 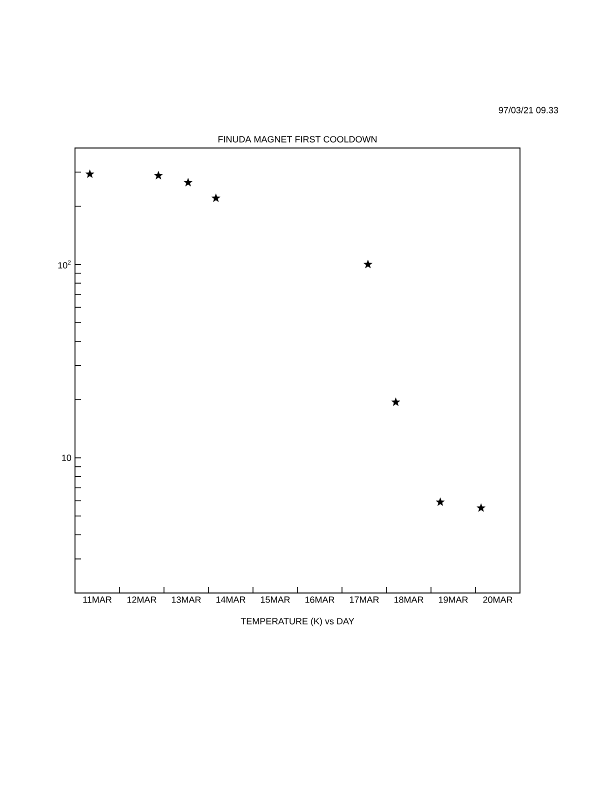 I want to click on x-tick-label: 20MAR, so click(x=497, y=599).